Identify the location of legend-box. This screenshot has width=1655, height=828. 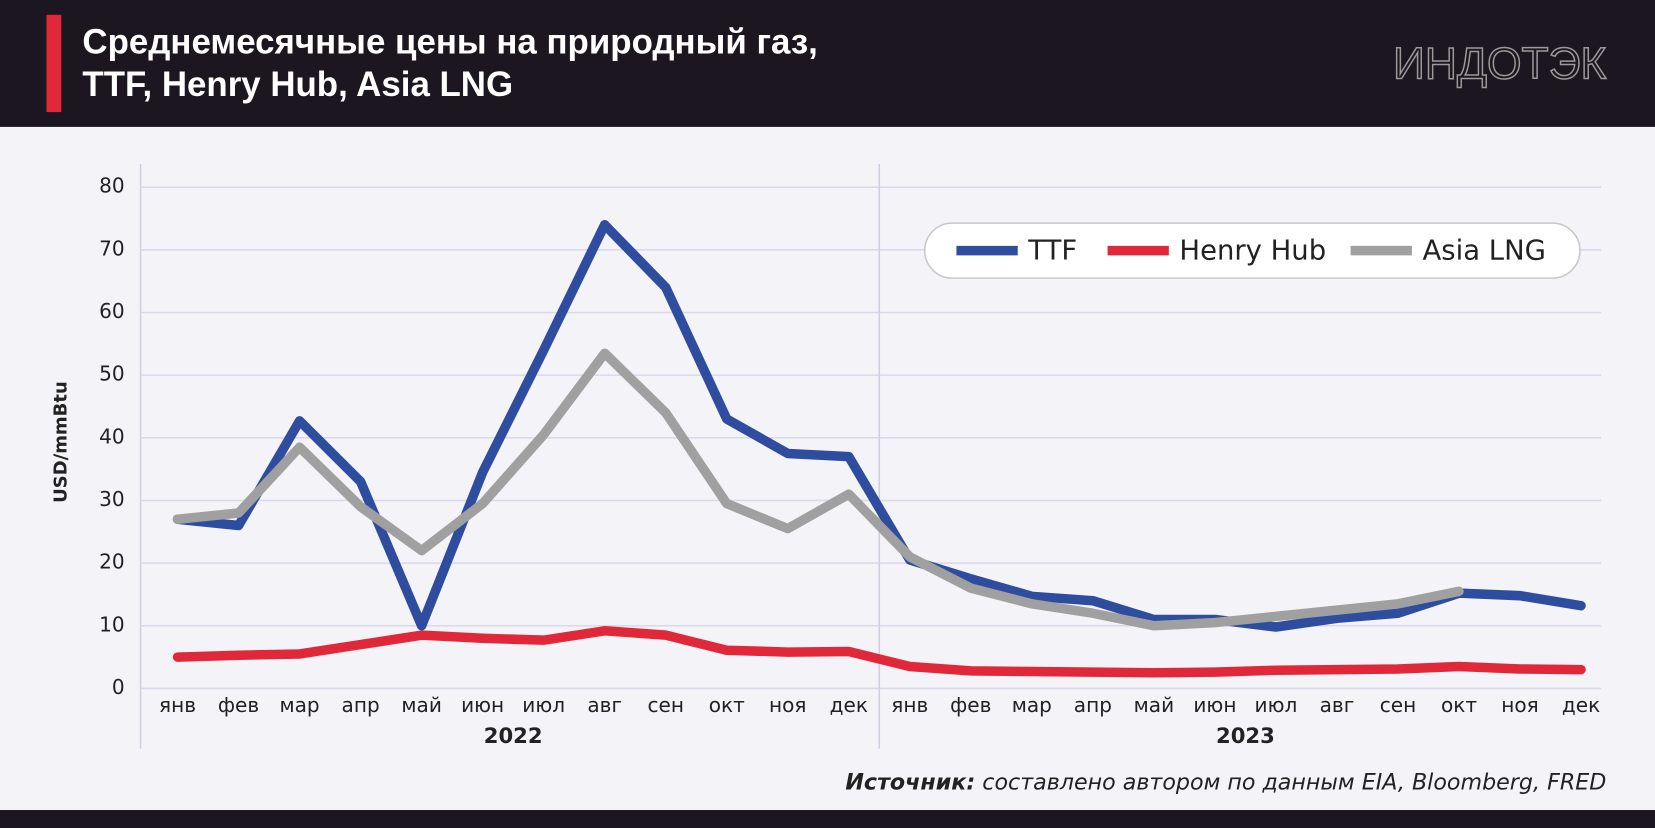
(1252, 250).